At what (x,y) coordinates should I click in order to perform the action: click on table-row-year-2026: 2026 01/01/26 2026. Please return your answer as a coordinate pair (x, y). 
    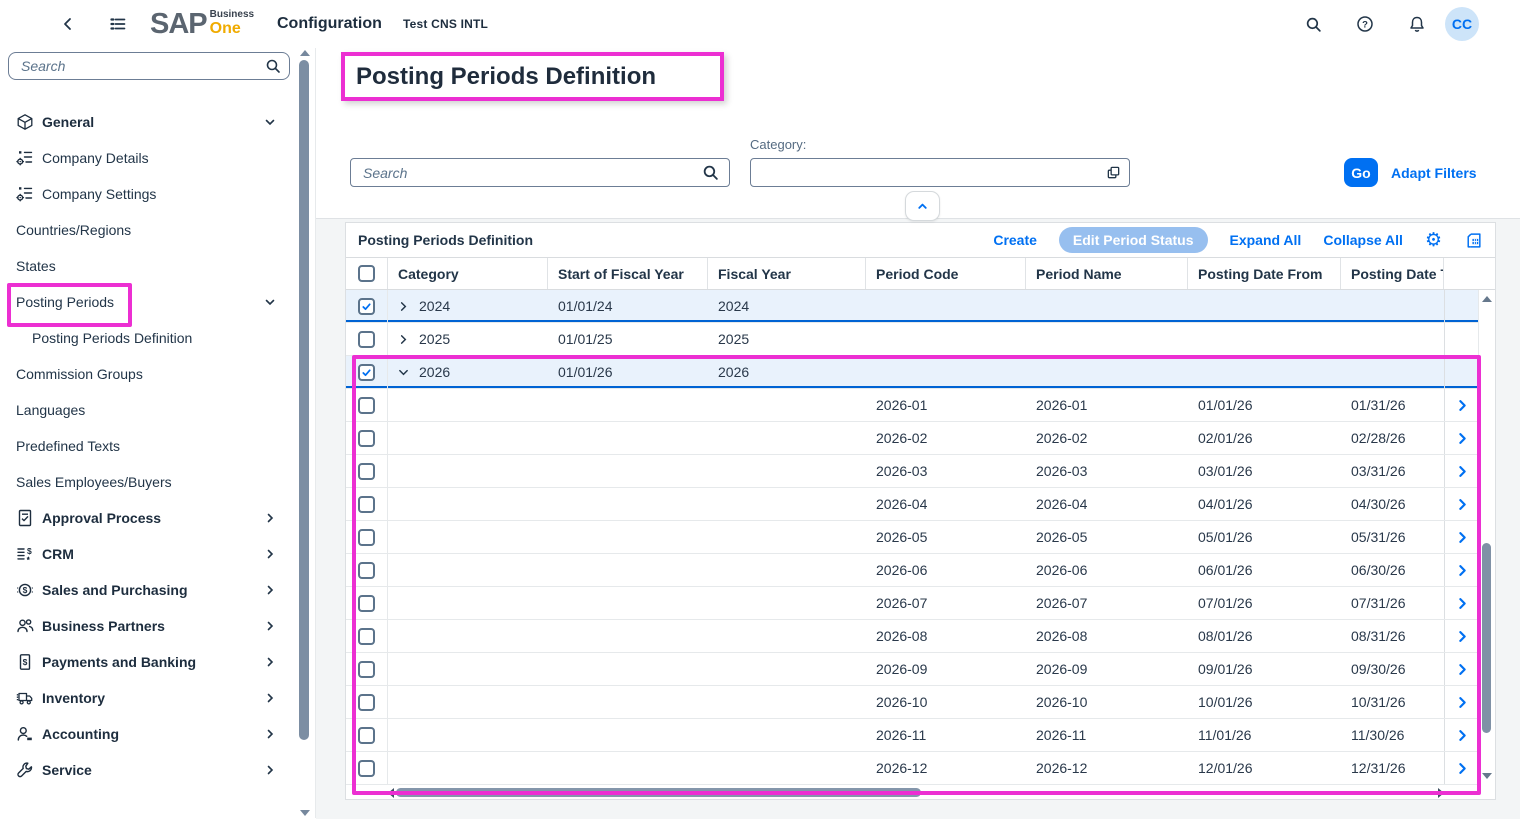
    Looking at the image, I should click on (912, 372).